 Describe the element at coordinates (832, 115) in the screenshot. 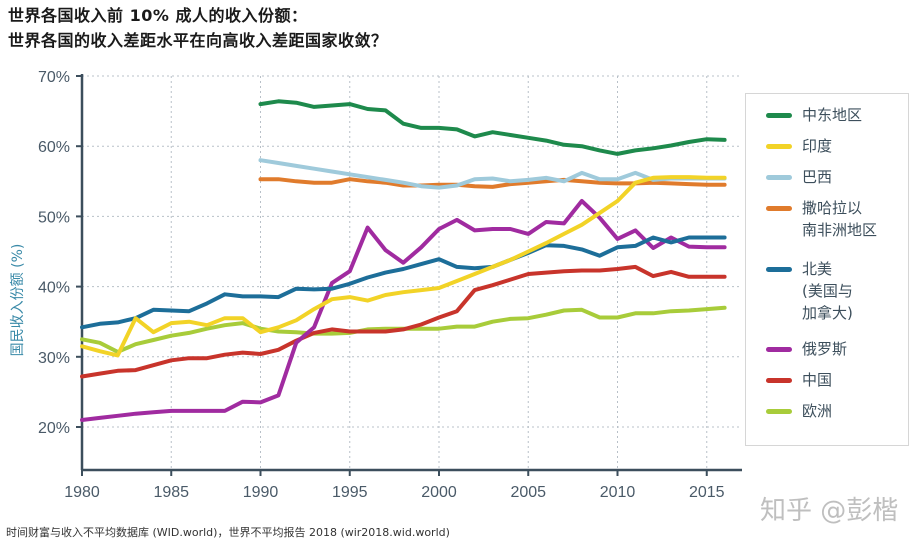

I see `legend-label: 中东地区` at that location.